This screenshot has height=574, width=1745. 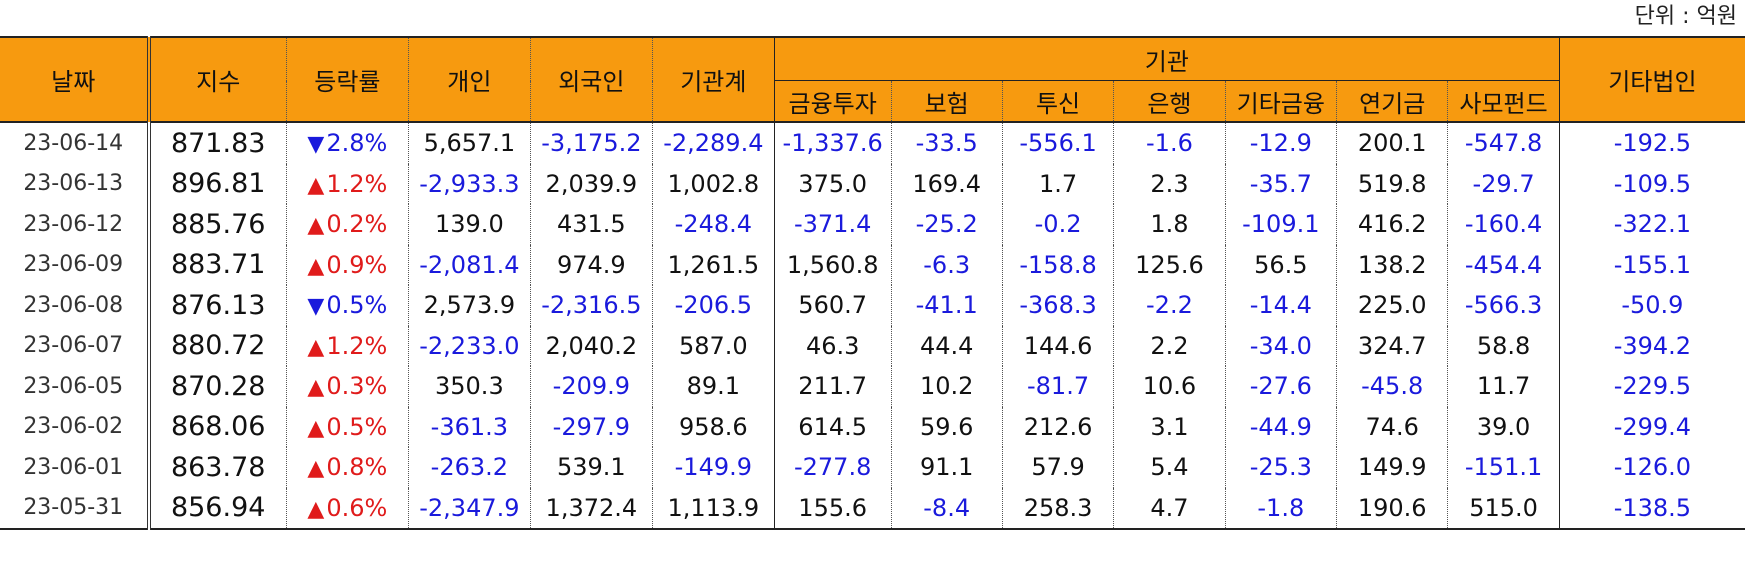 I want to click on cell-investment-trust: -81.7, so click(x=1057, y=386).